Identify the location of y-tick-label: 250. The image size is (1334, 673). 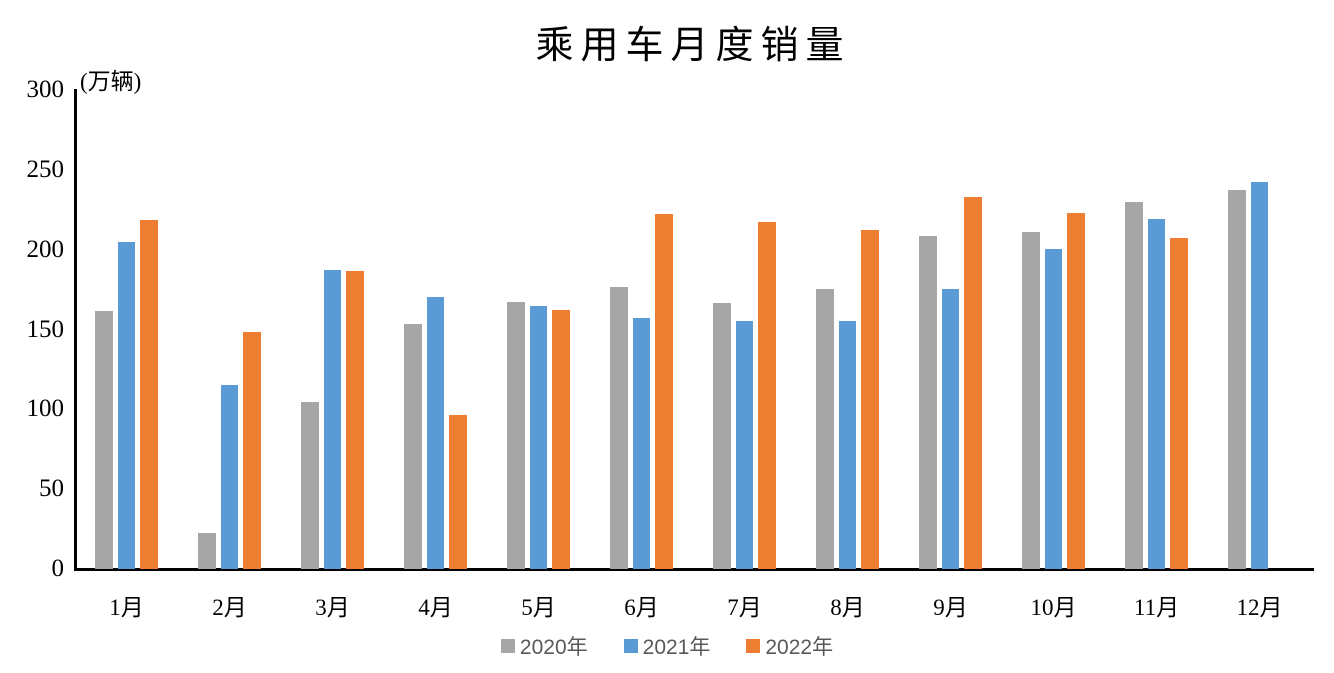
(45, 169).